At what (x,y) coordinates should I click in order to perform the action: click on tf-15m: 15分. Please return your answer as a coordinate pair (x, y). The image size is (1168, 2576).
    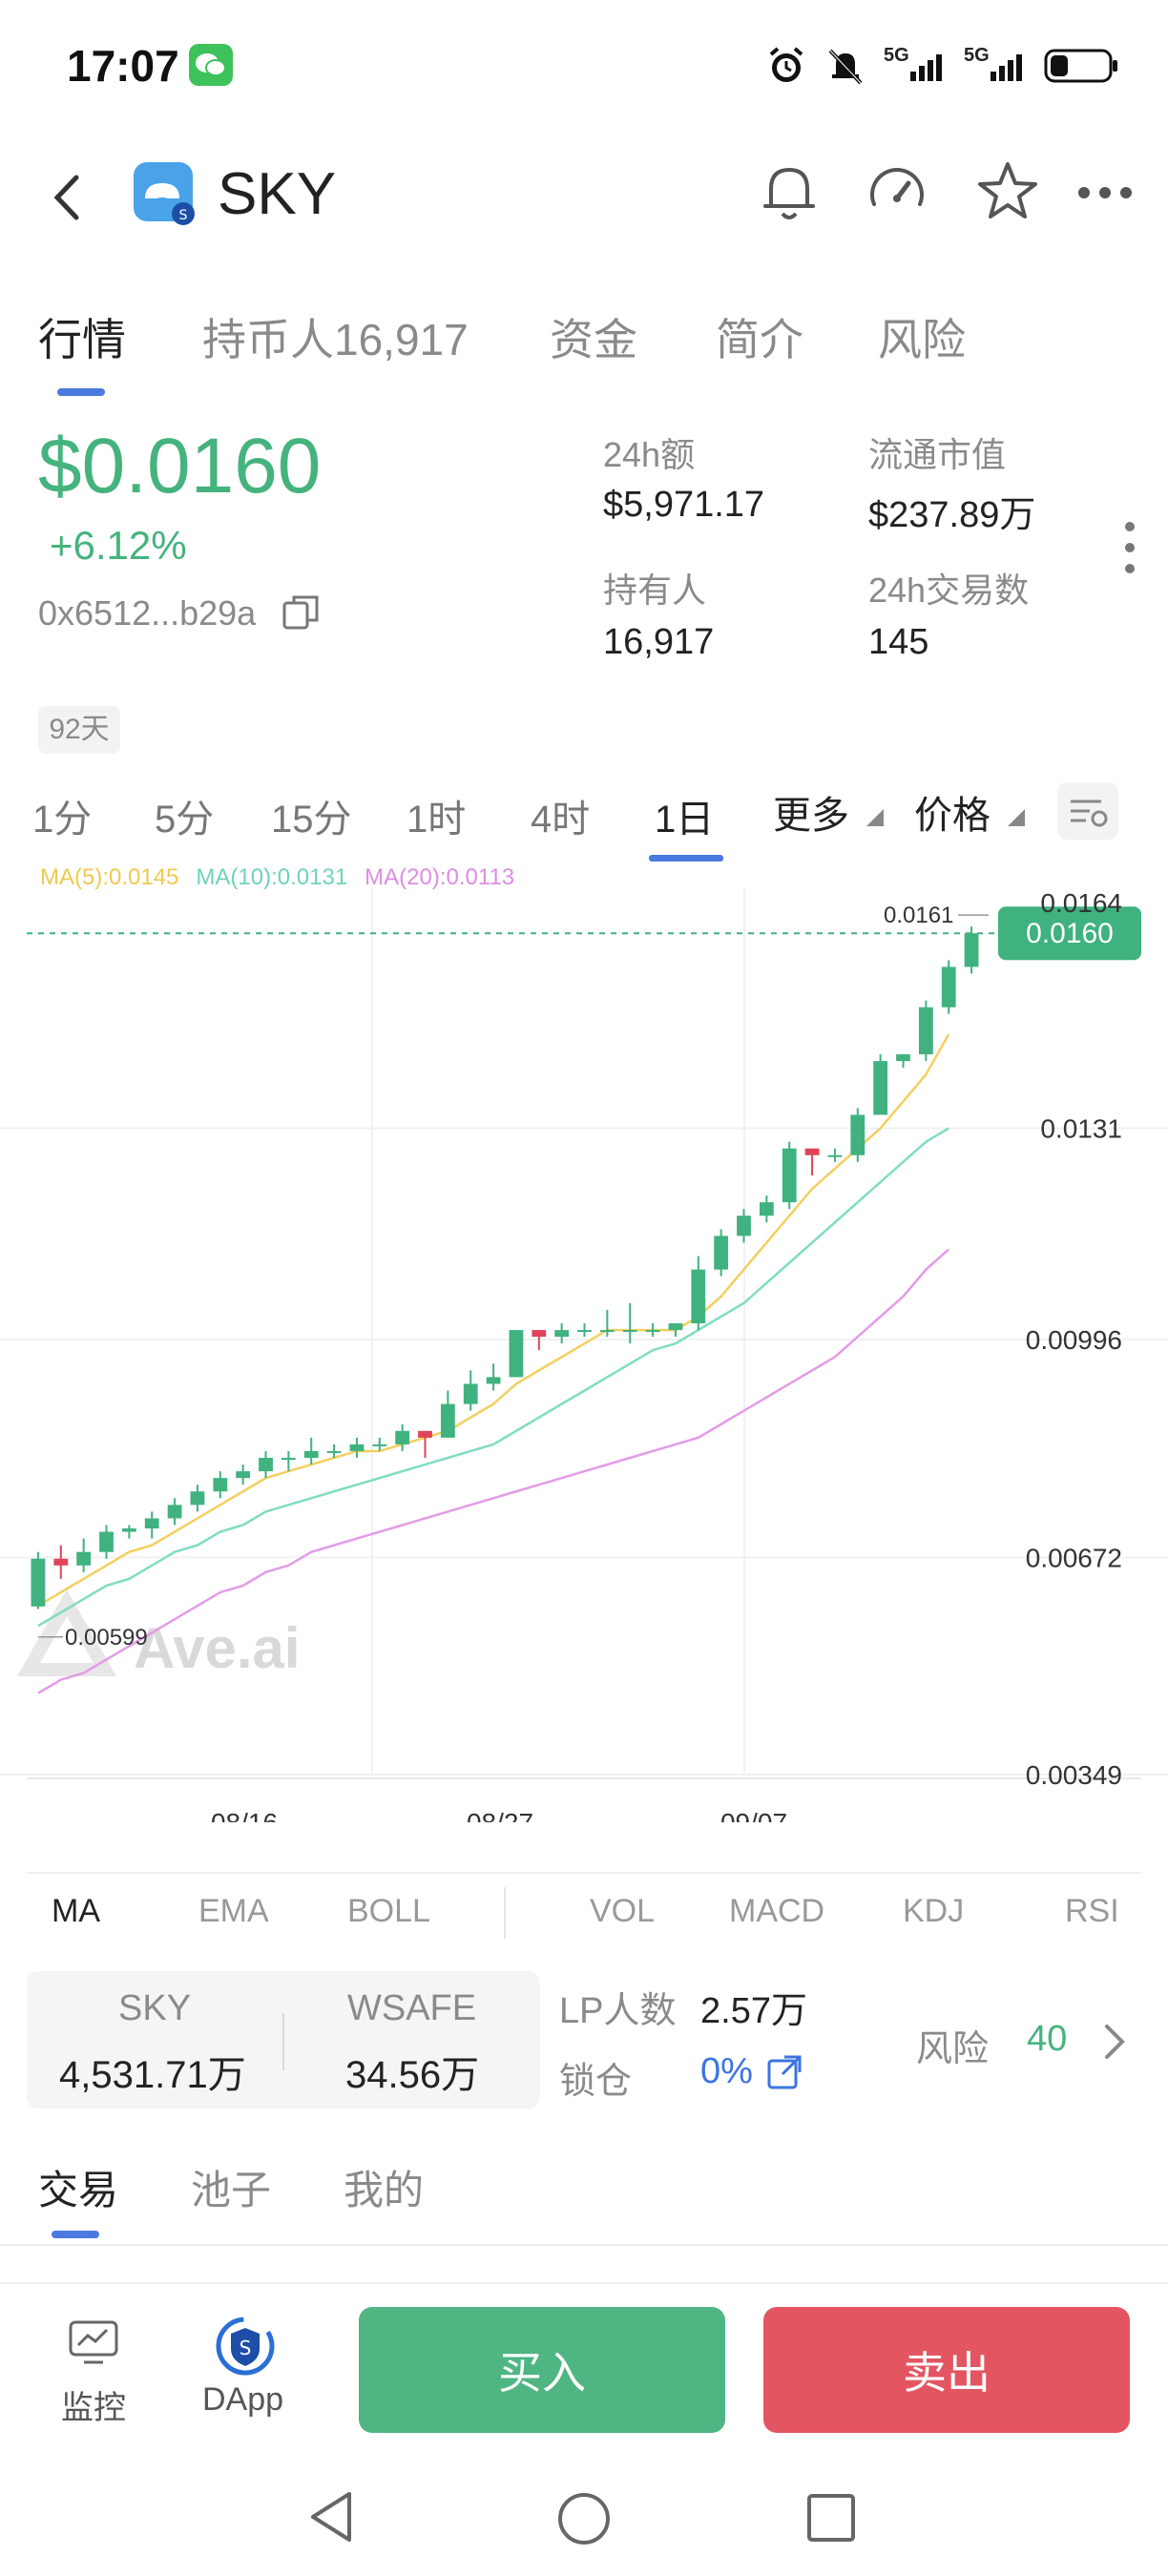
    Looking at the image, I should click on (311, 820).